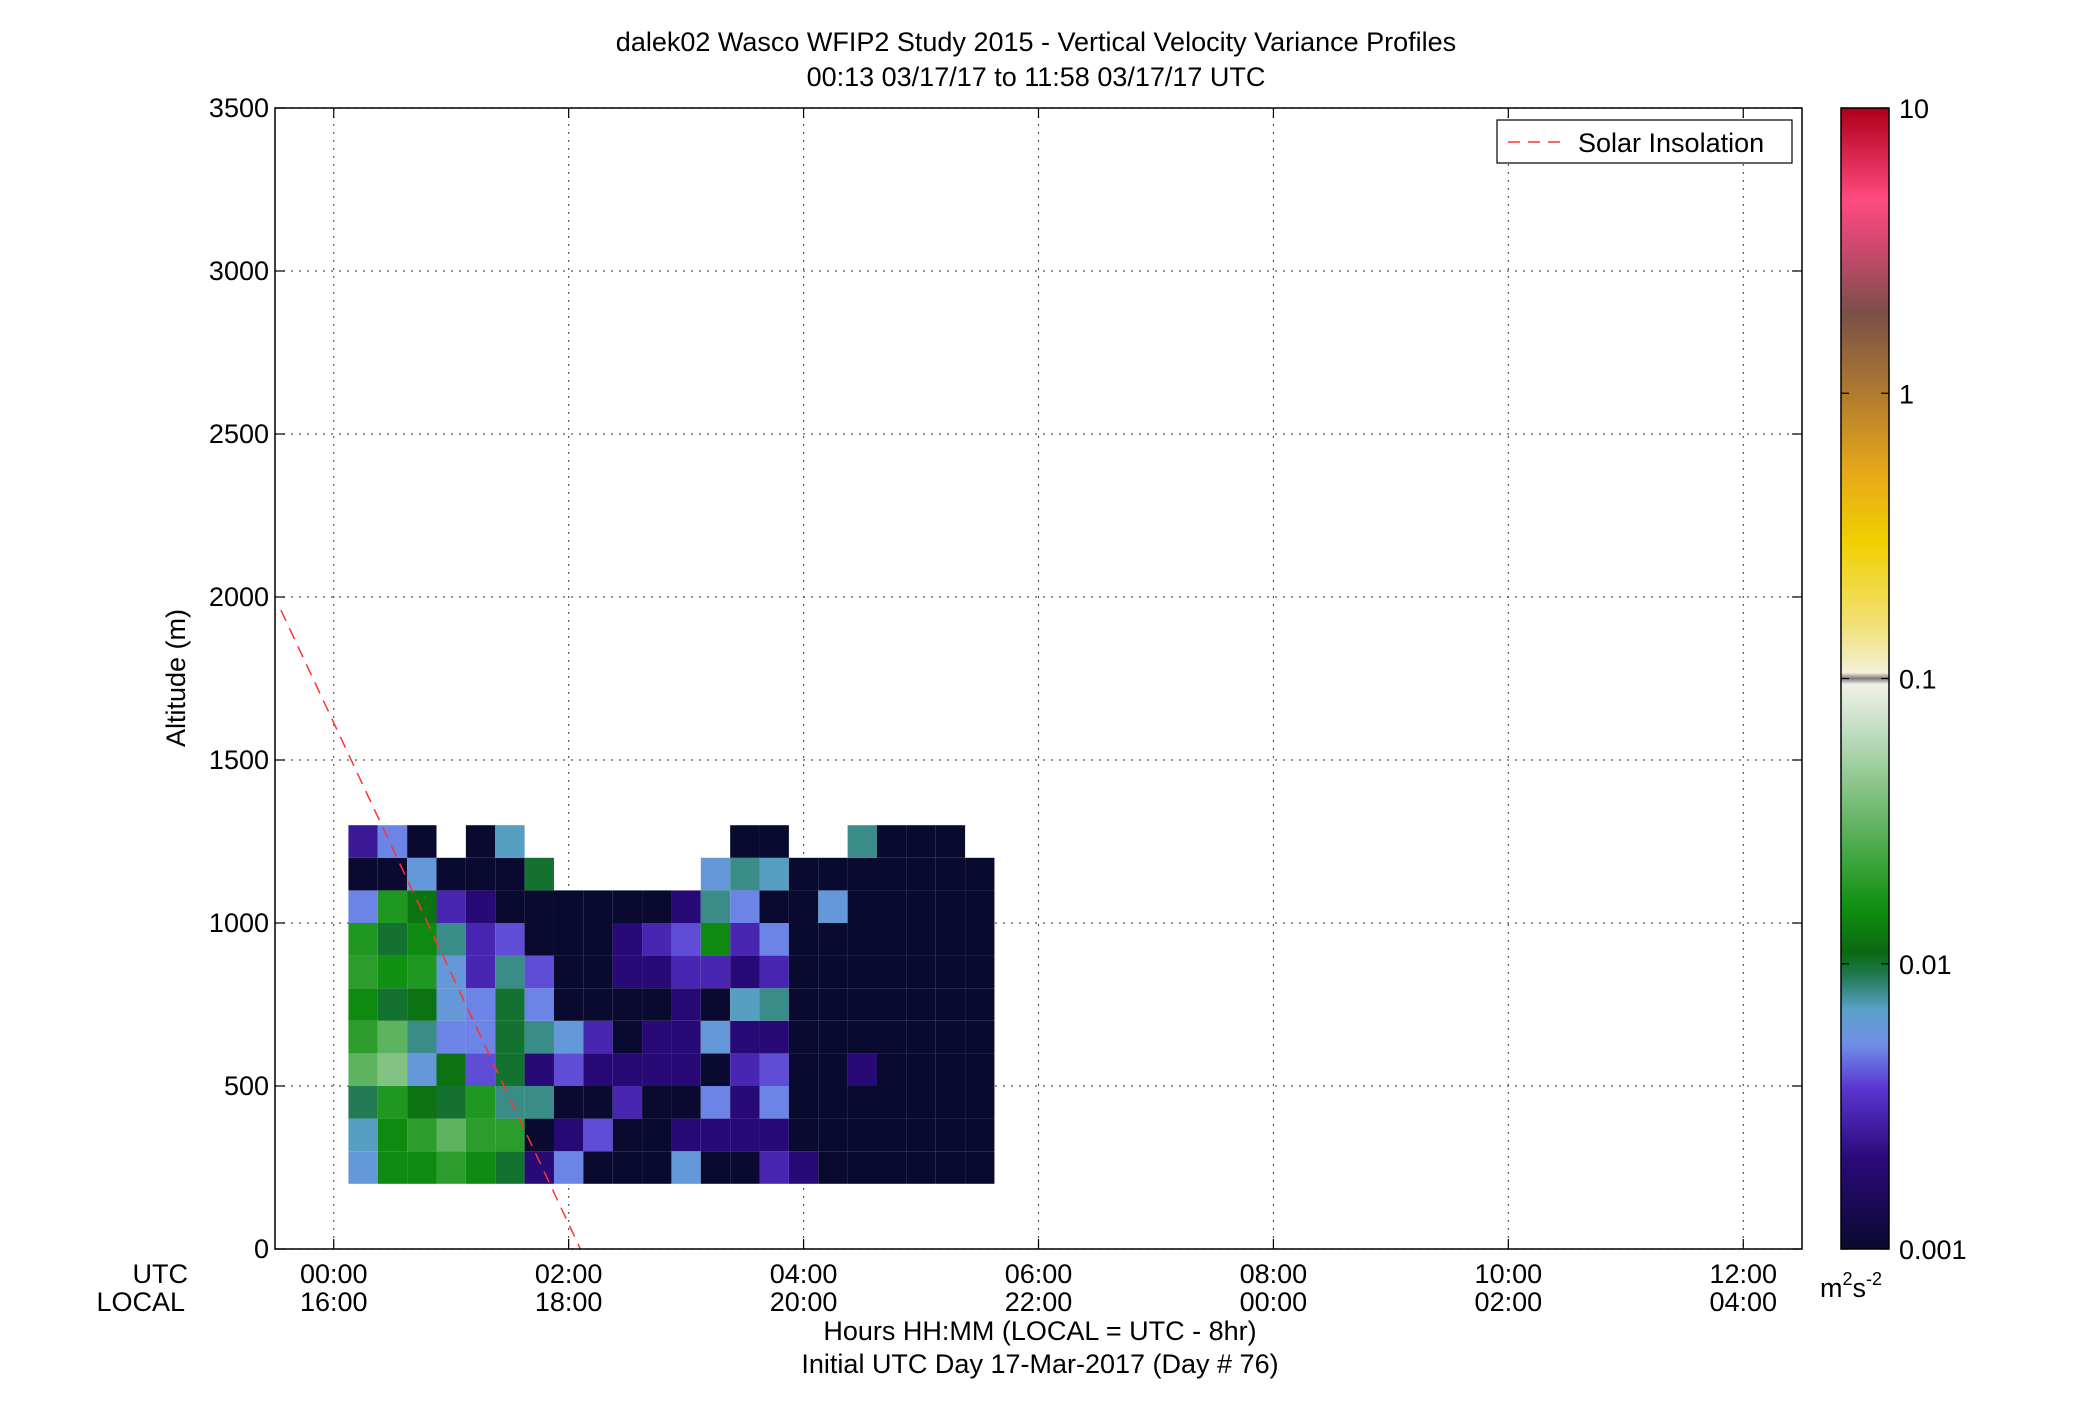 Image resolution: width=2098 pixels, height=1425 pixels. What do you see at coordinates (239, 271) in the screenshot?
I see `y-tick-label: 3000` at bounding box center [239, 271].